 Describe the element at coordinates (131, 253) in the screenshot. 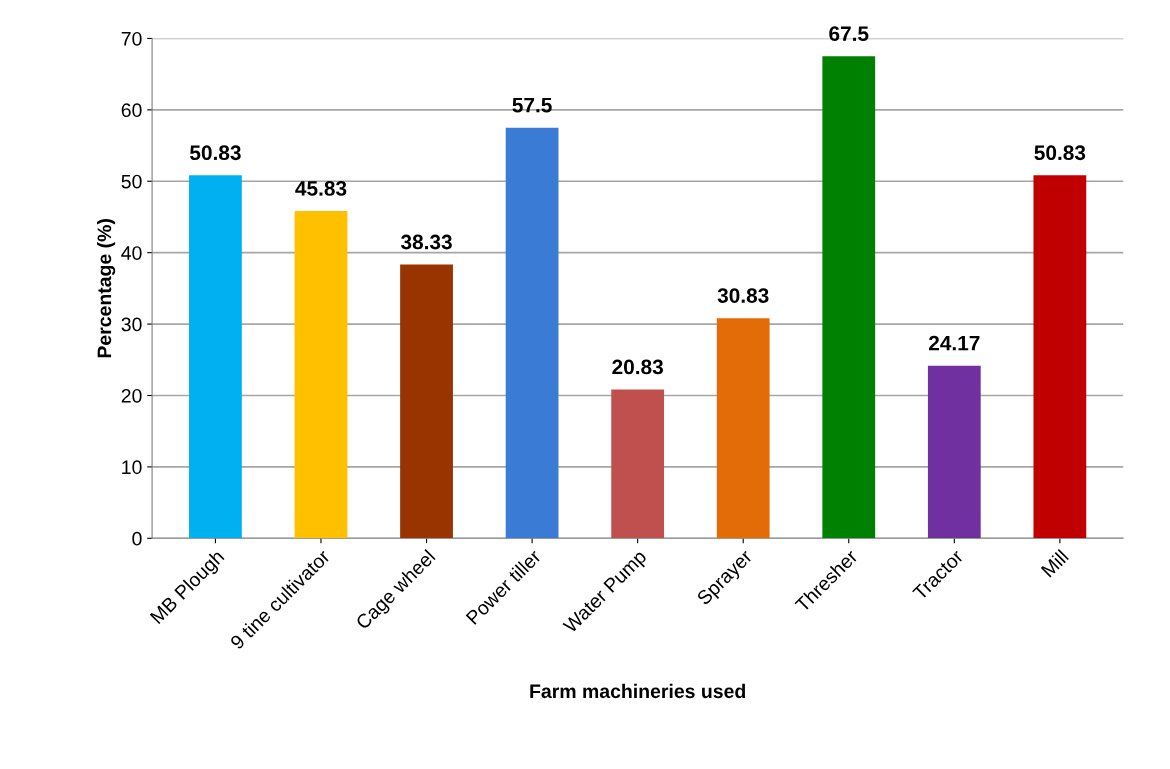

I see `y-tick-label: 40` at that location.